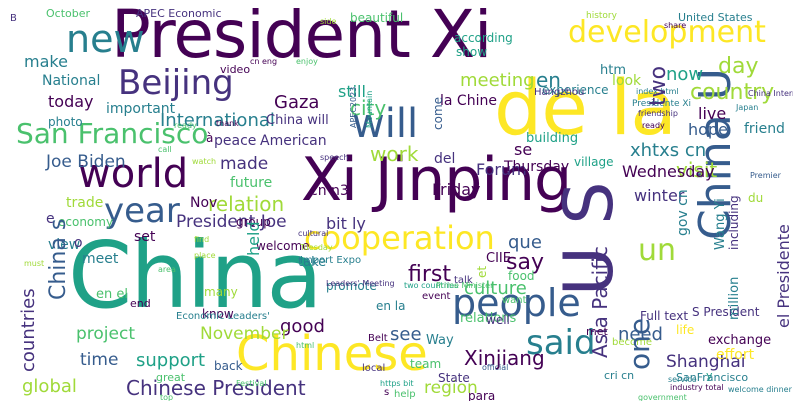  I want to click on word: November, so click(244, 334).